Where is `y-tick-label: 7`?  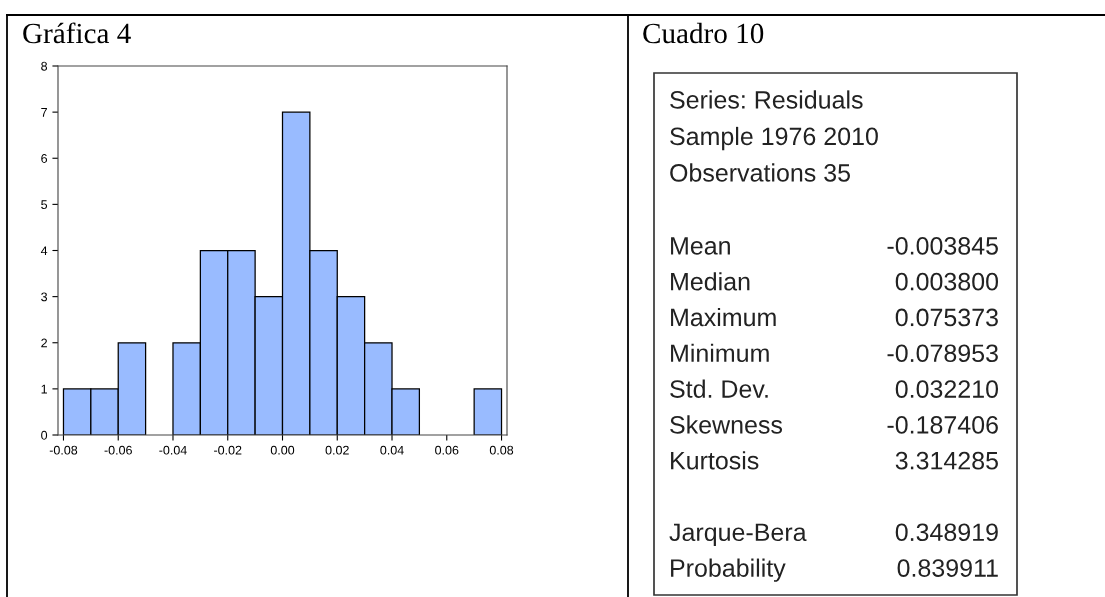
y-tick-label: 7 is located at coordinates (44, 112).